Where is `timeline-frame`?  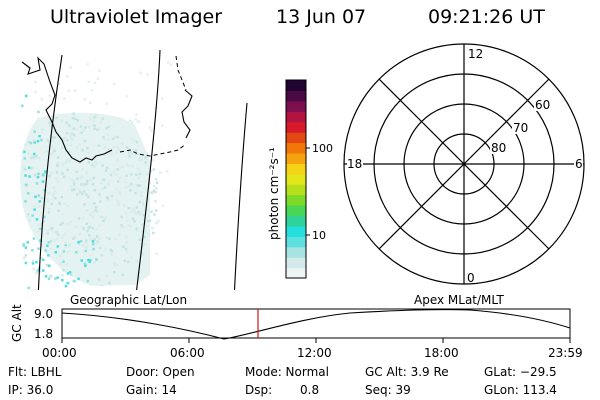
timeline-frame is located at coordinates (316, 323).